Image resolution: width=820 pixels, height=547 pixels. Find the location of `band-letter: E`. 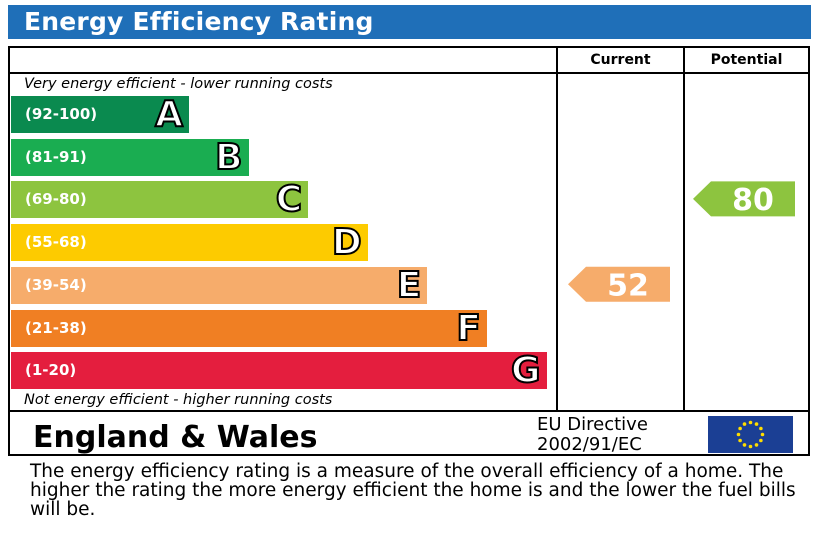

band-letter: E is located at coordinates (409, 285).